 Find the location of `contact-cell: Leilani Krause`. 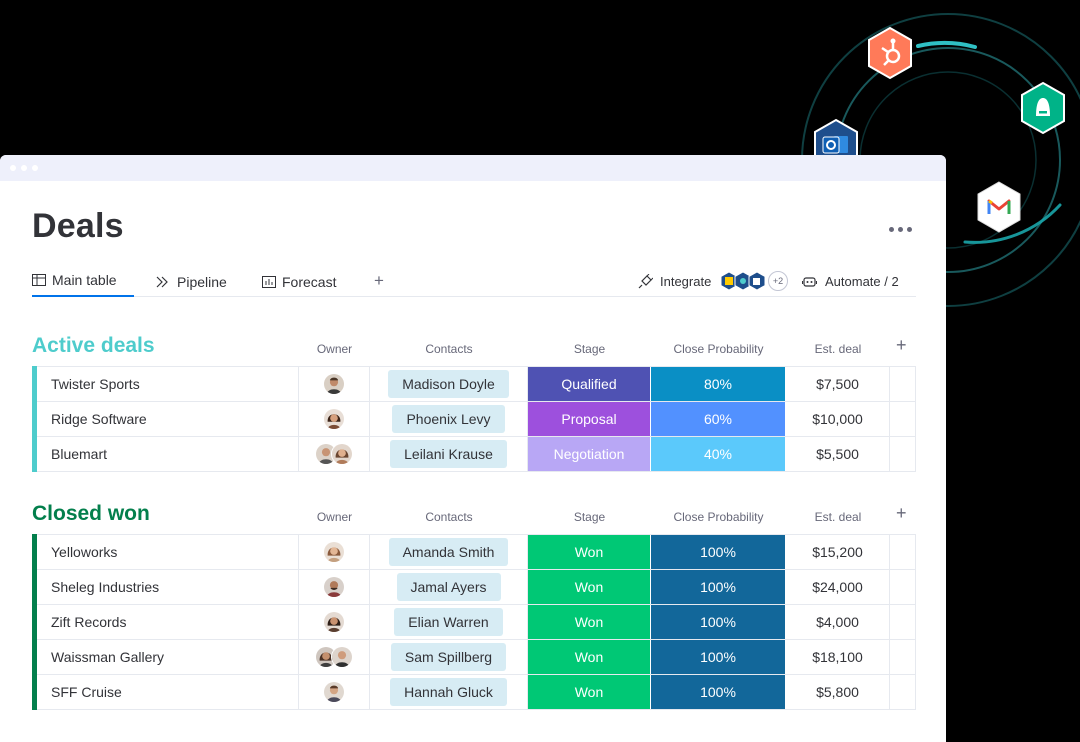

contact-cell: Leilani Krause is located at coordinates (449, 454).